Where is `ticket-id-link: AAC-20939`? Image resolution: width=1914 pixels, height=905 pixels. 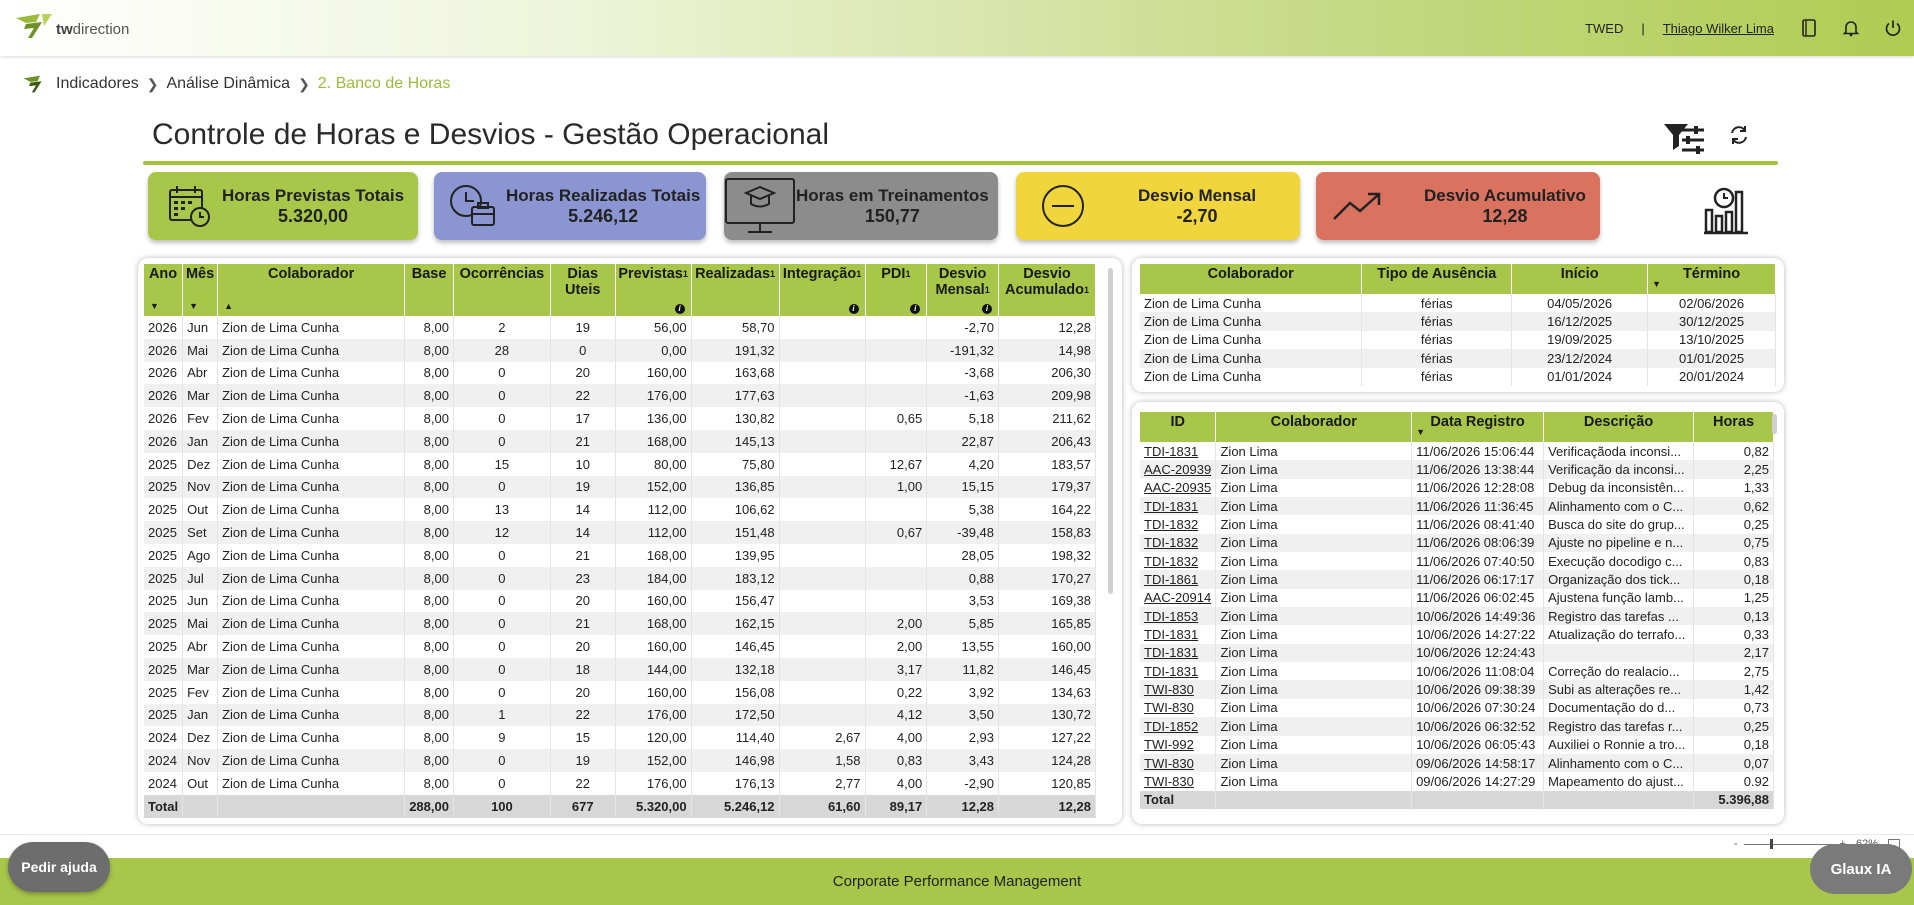
ticket-id-link: AAC-20939 is located at coordinates (1178, 469).